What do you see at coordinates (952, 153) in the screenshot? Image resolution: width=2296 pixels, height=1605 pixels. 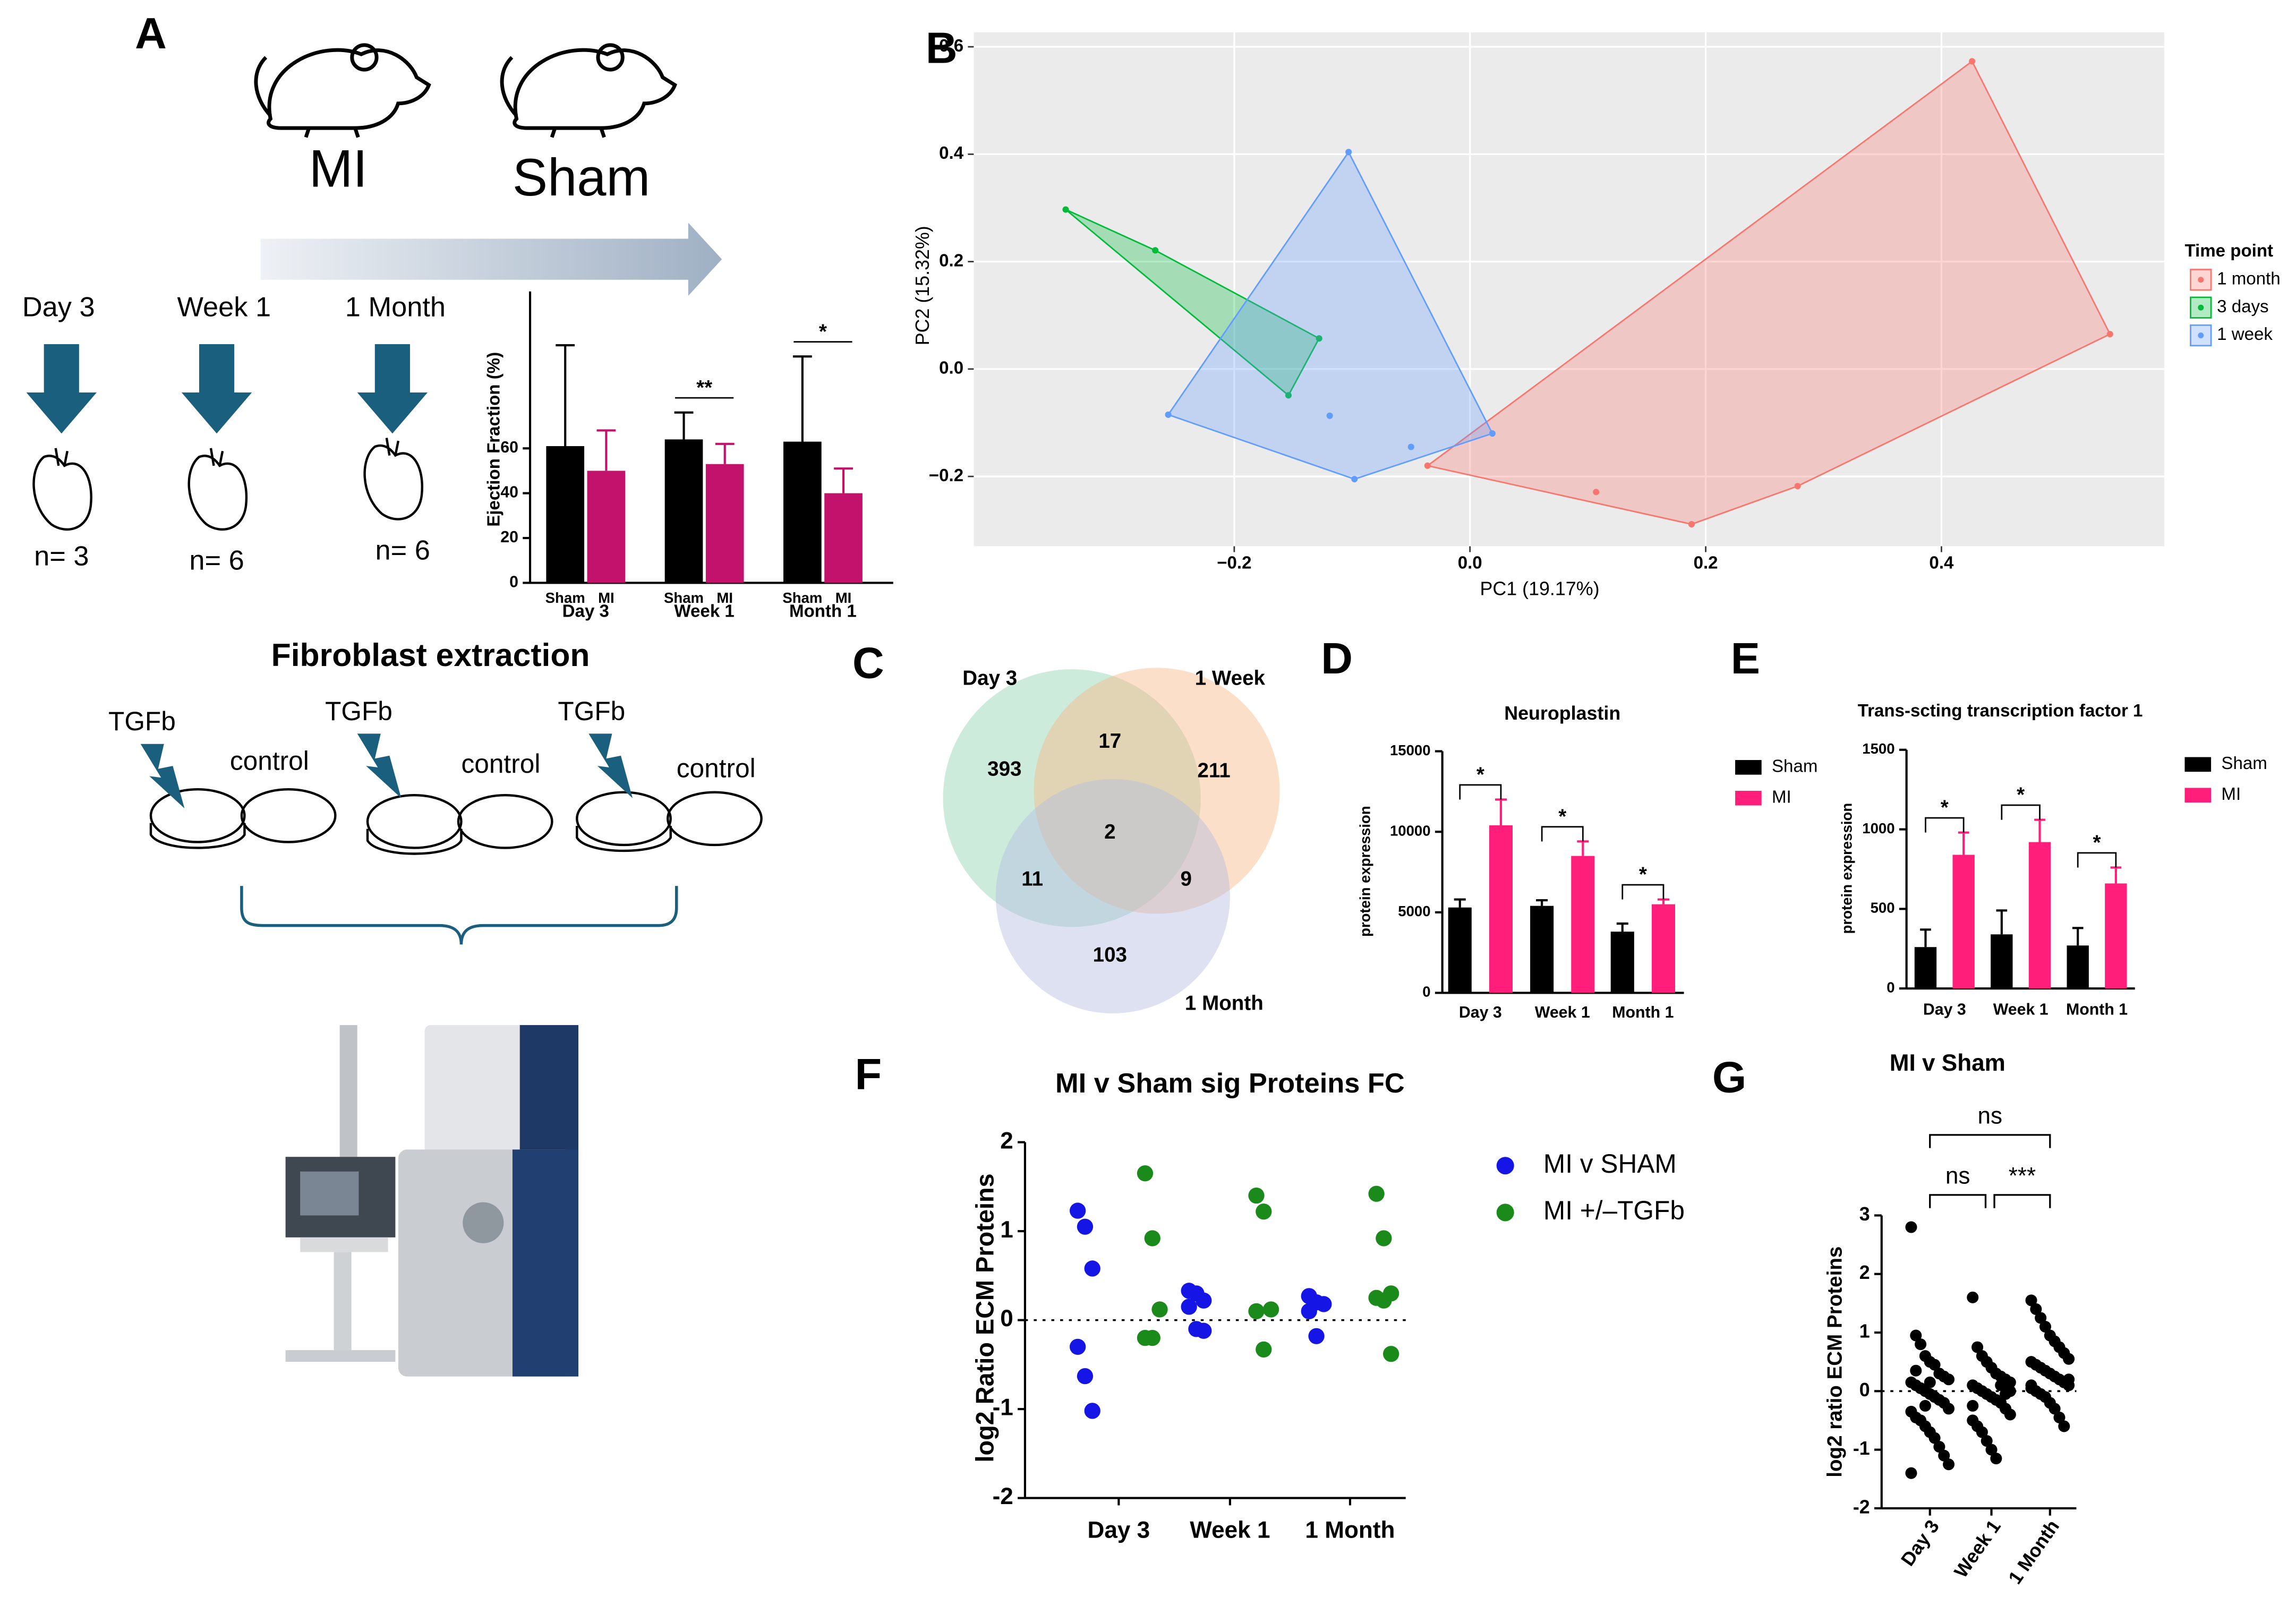 I see `y-tick-label: 0.4` at bounding box center [952, 153].